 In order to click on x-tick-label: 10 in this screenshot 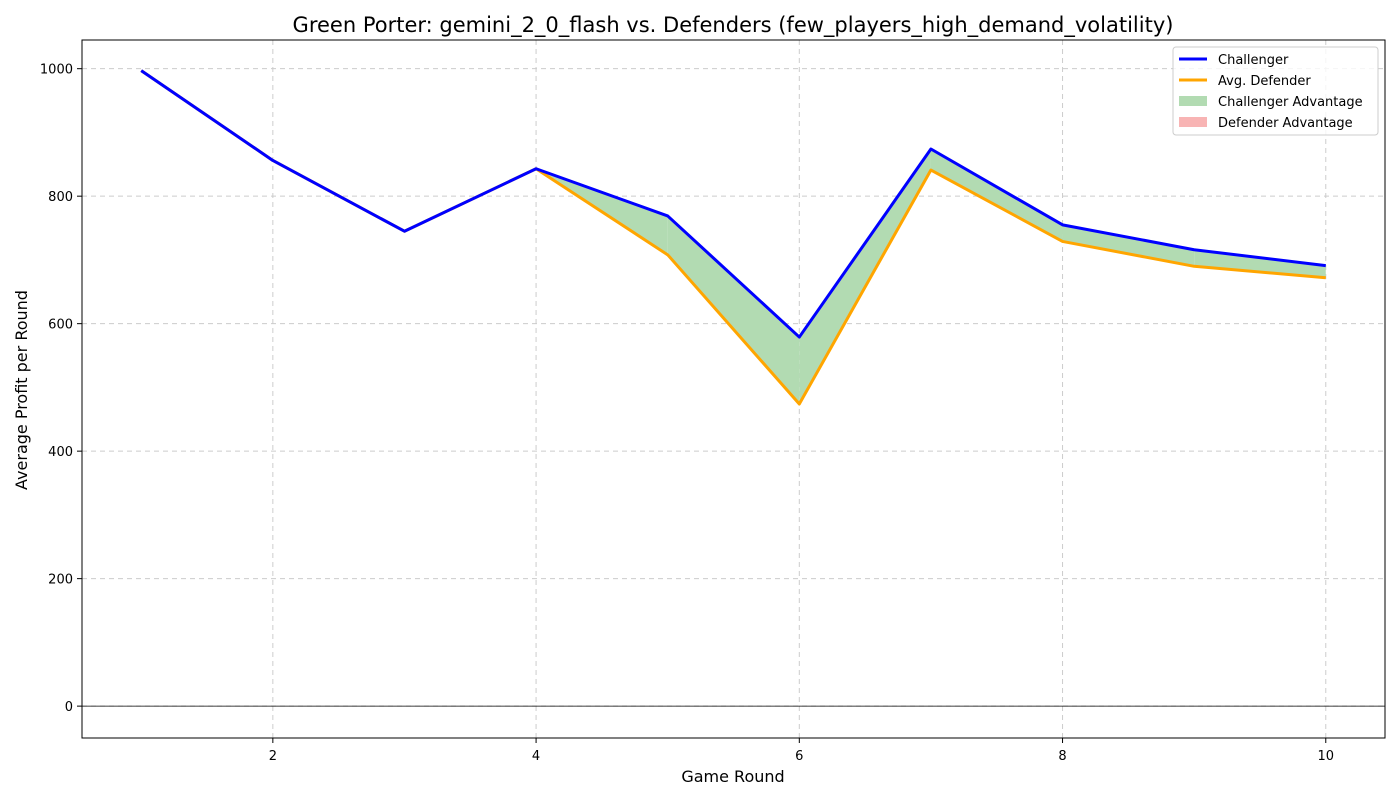, I will do `click(1325, 756)`.